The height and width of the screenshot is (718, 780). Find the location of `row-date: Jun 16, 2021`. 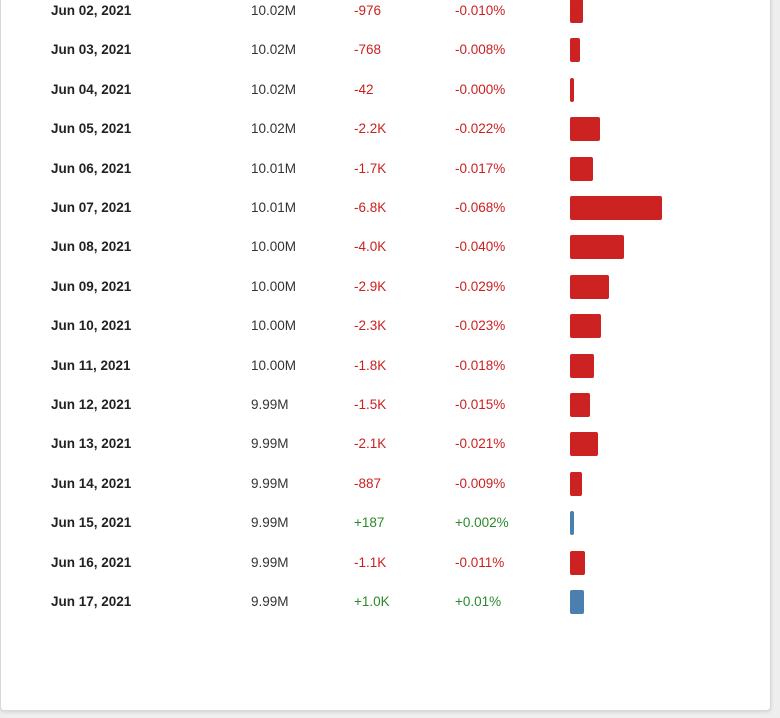

row-date: Jun 16, 2021 is located at coordinates (91, 562).